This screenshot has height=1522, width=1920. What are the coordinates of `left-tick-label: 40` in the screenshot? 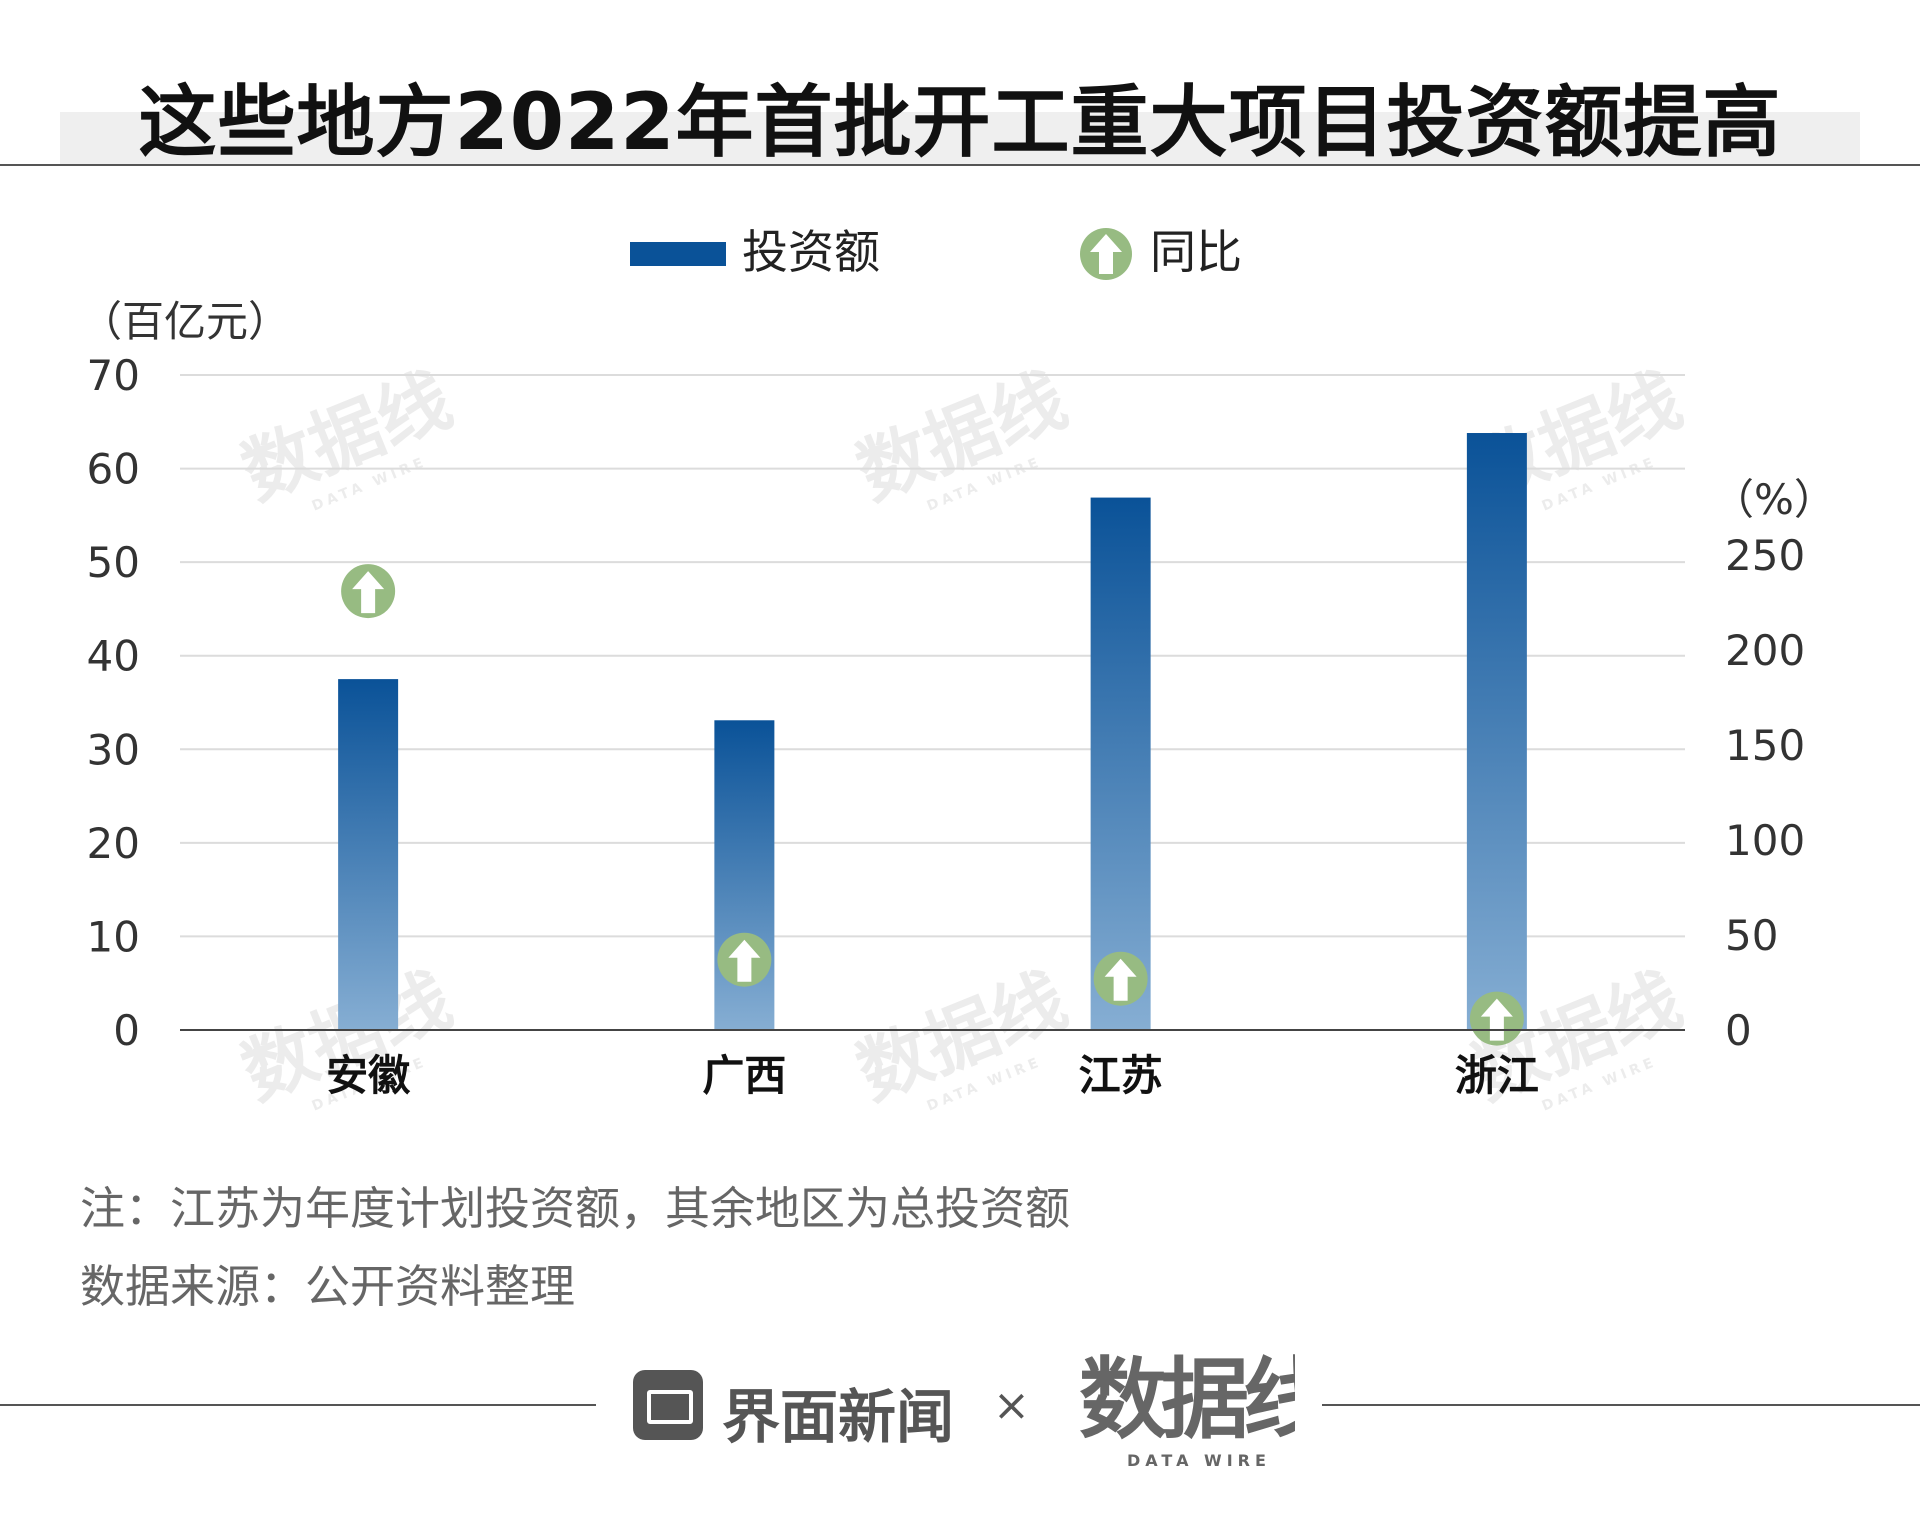 It's located at (113, 656).